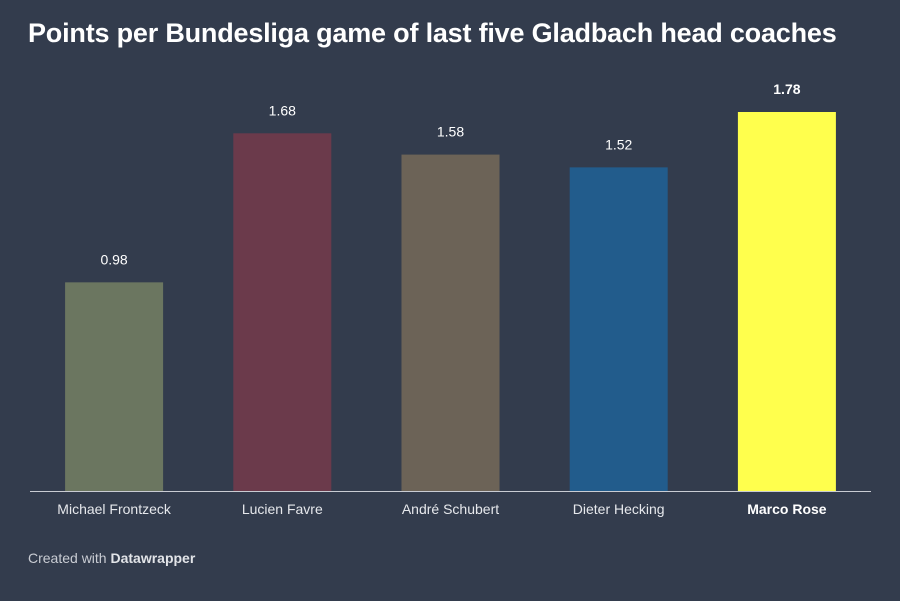 The height and width of the screenshot is (601, 900). Describe the element at coordinates (450, 509) in the screenshot. I see `x-tick-label: André Schubert` at that location.